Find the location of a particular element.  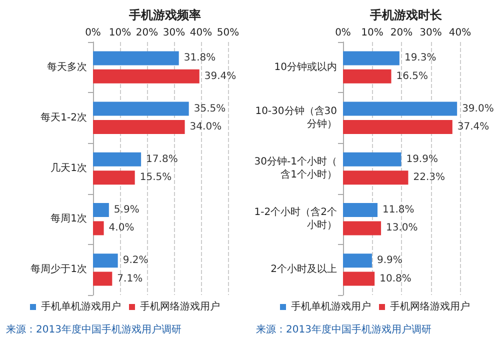

y-tick-label: 每天1-2次 is located at coordinates (63, 117).